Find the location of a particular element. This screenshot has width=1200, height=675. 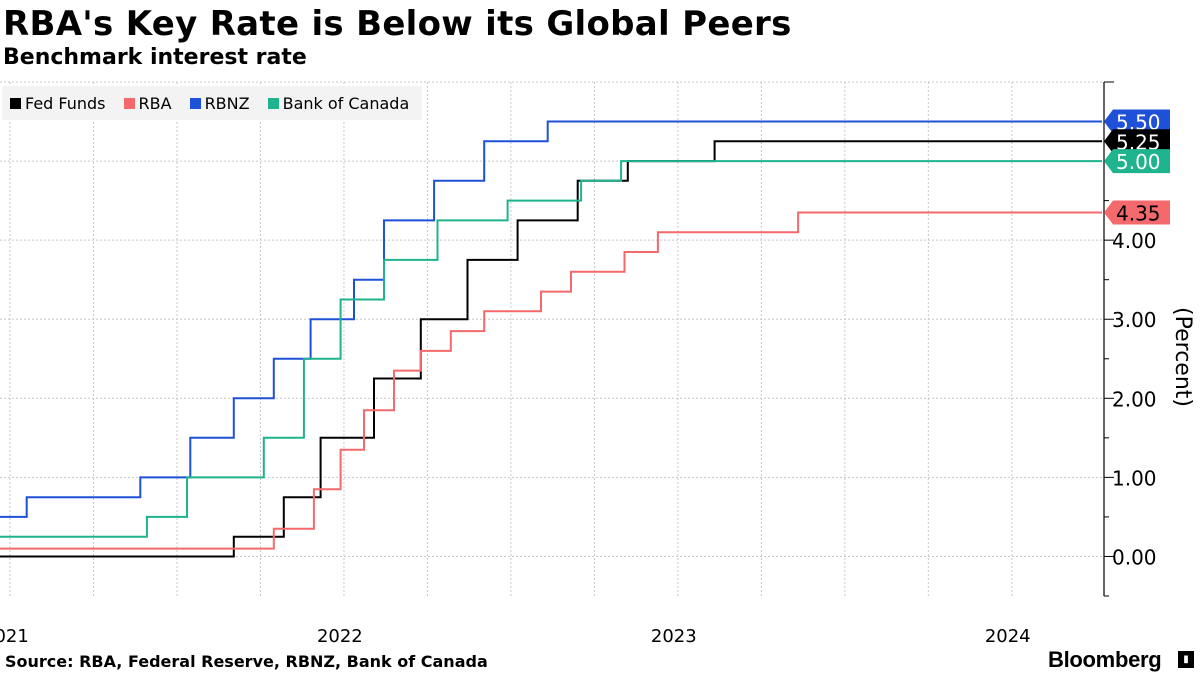

end-label-rba: 4.35 is located at coordinates (1138, 213).